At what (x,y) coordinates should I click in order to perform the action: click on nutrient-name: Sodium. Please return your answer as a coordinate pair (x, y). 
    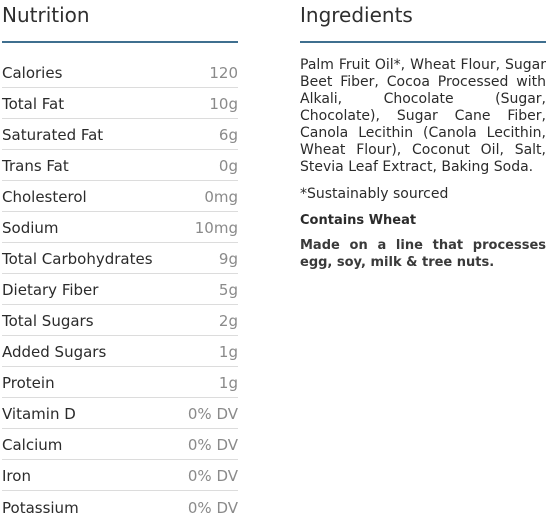
    Looking at the image, I should click on (30, 228).